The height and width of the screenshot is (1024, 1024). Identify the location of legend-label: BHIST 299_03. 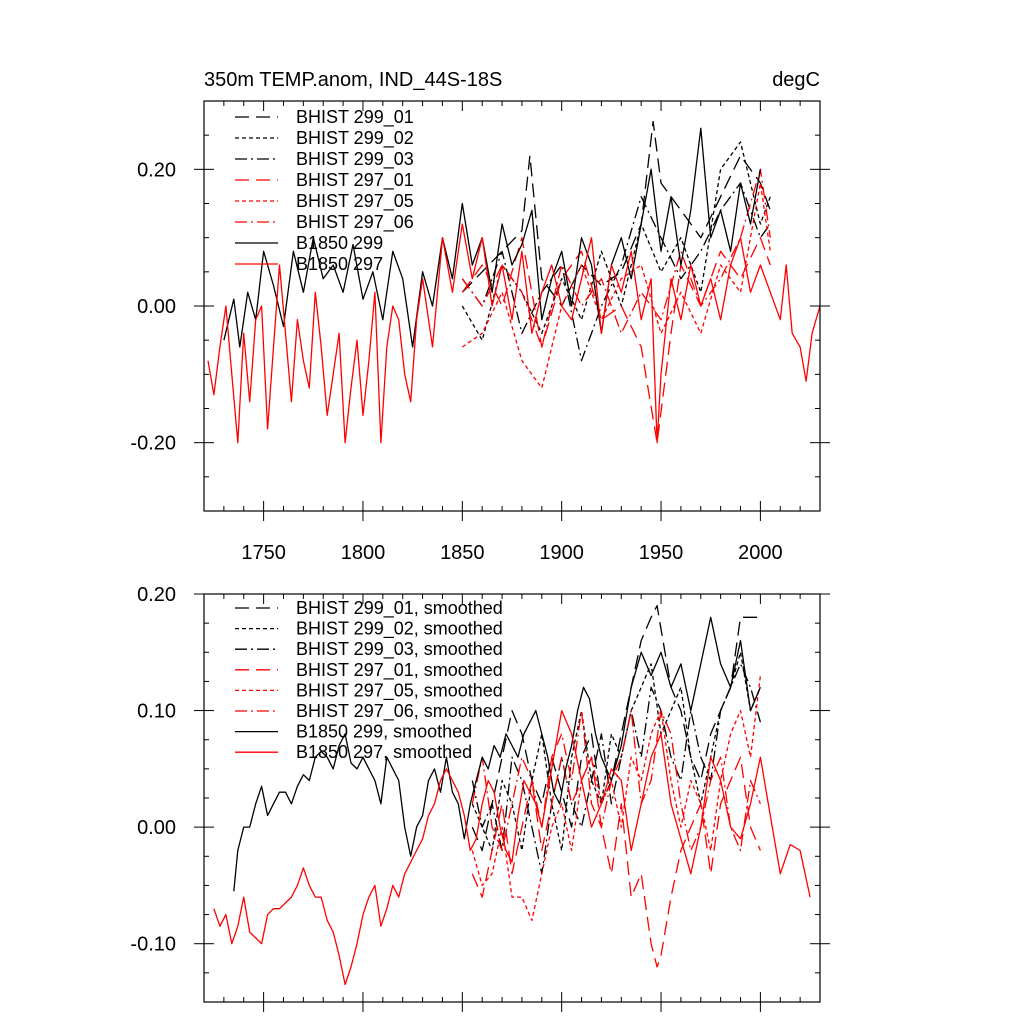
(355, 159).